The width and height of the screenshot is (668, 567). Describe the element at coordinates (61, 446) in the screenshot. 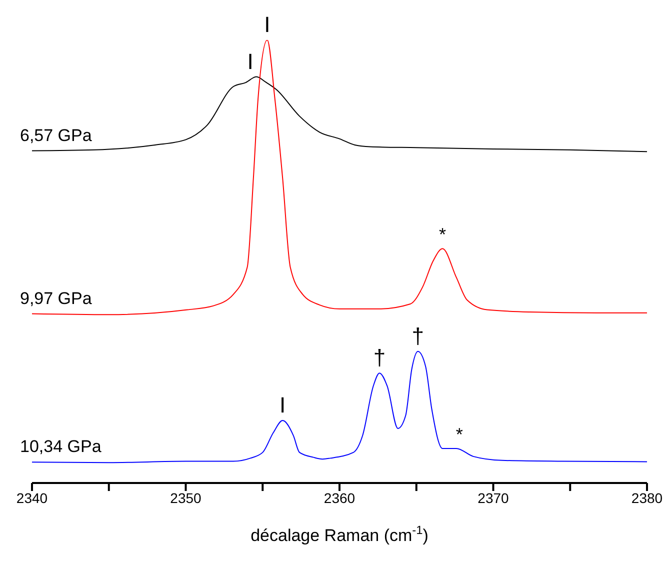

I see `series-label: 10,34 GPa` at that location.